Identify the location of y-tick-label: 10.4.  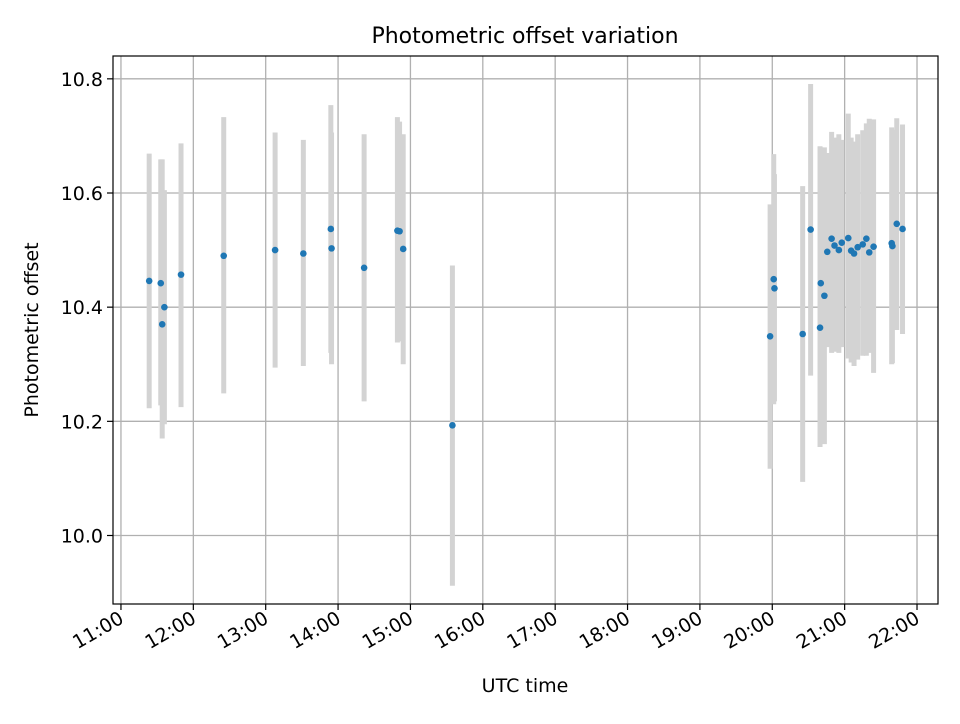
(82, 308).